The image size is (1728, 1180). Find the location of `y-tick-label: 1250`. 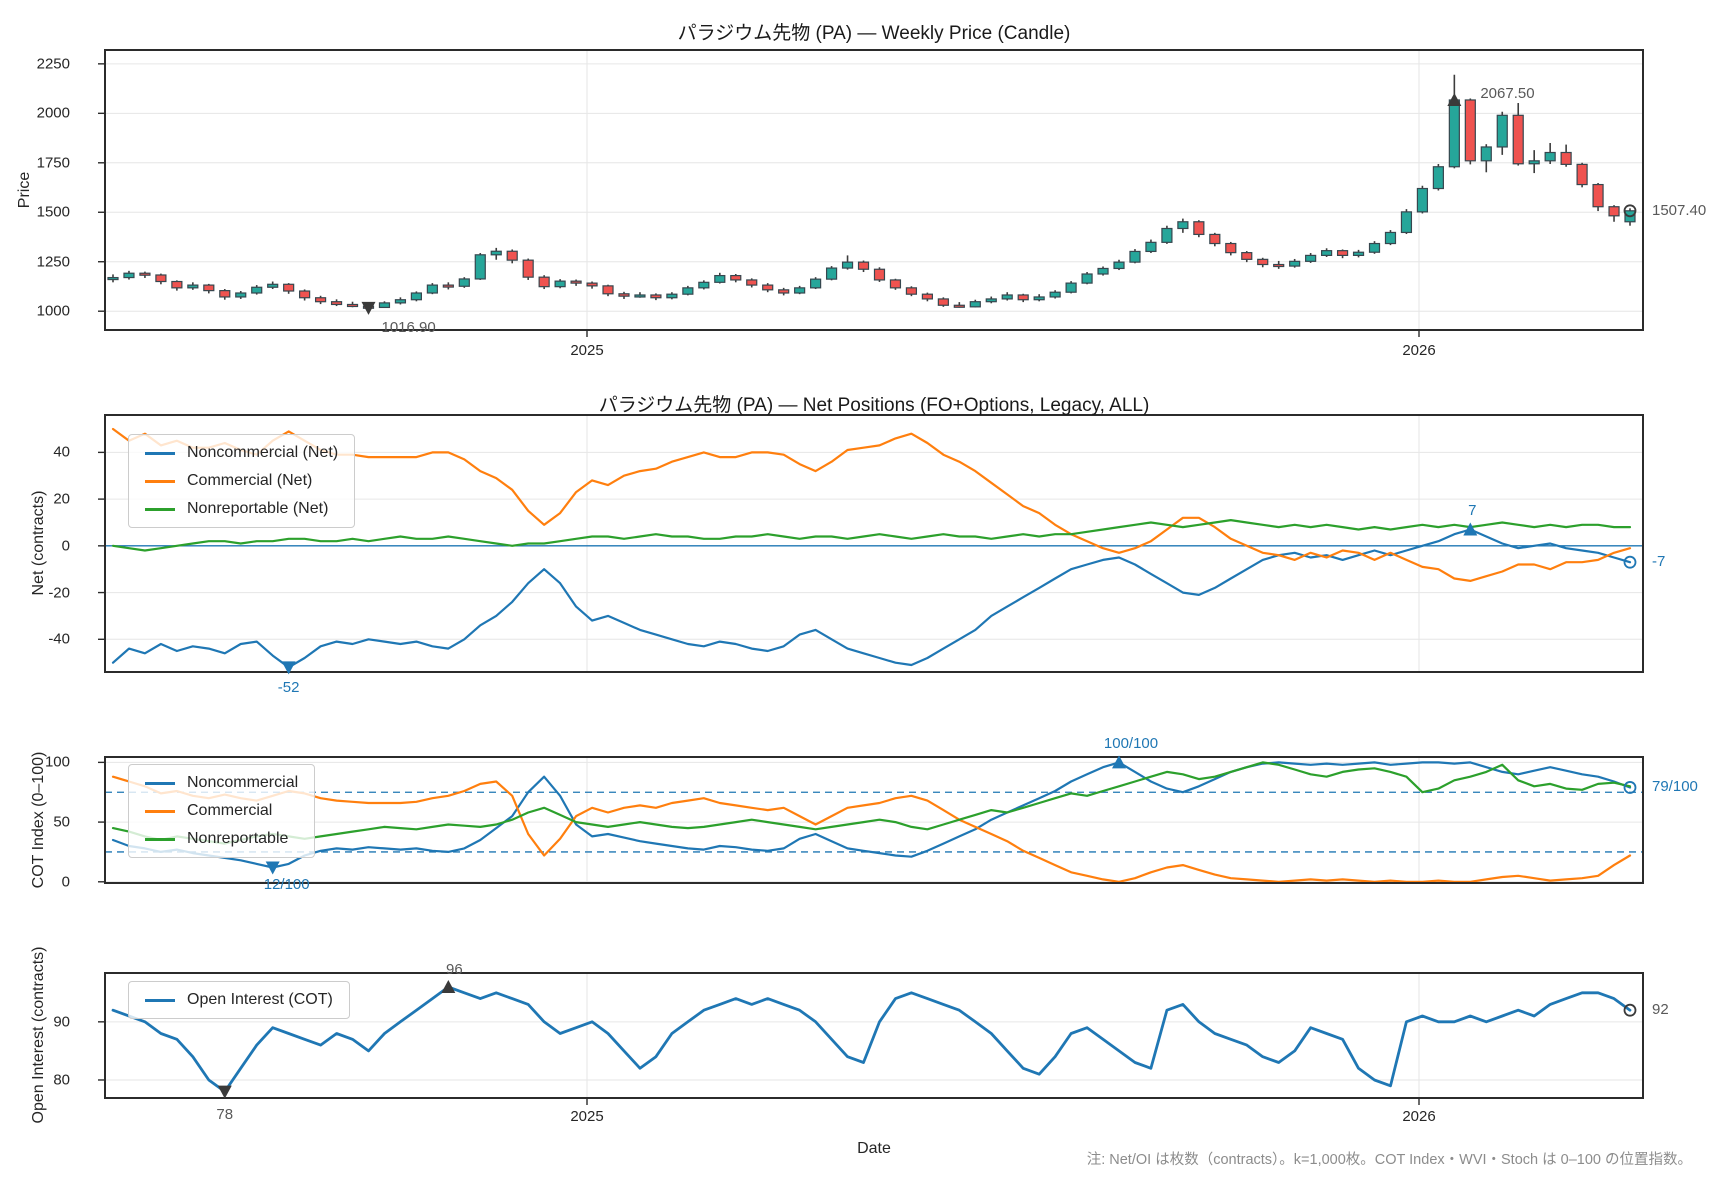

y-tick-label: 1250 is located at coordinates (53, 262).